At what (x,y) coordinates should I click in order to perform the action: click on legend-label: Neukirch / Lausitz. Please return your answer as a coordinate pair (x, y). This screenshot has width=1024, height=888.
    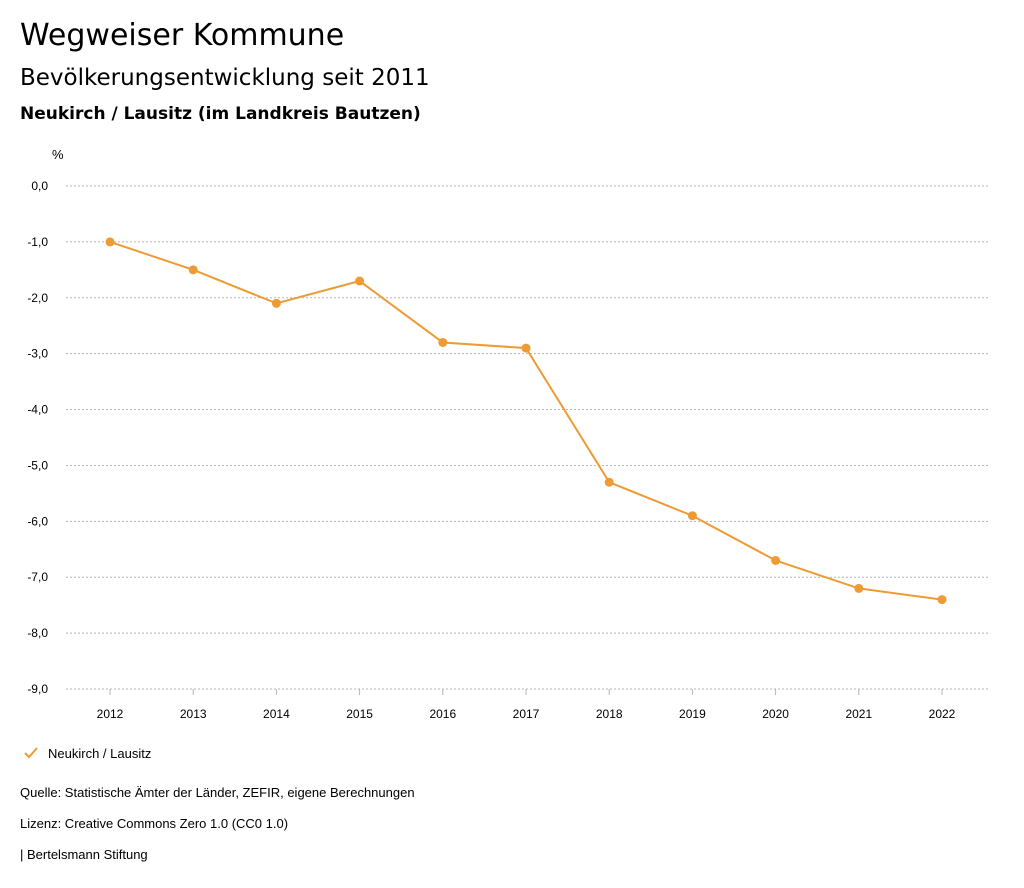
    Looking at the image, I should click on (100, 753).